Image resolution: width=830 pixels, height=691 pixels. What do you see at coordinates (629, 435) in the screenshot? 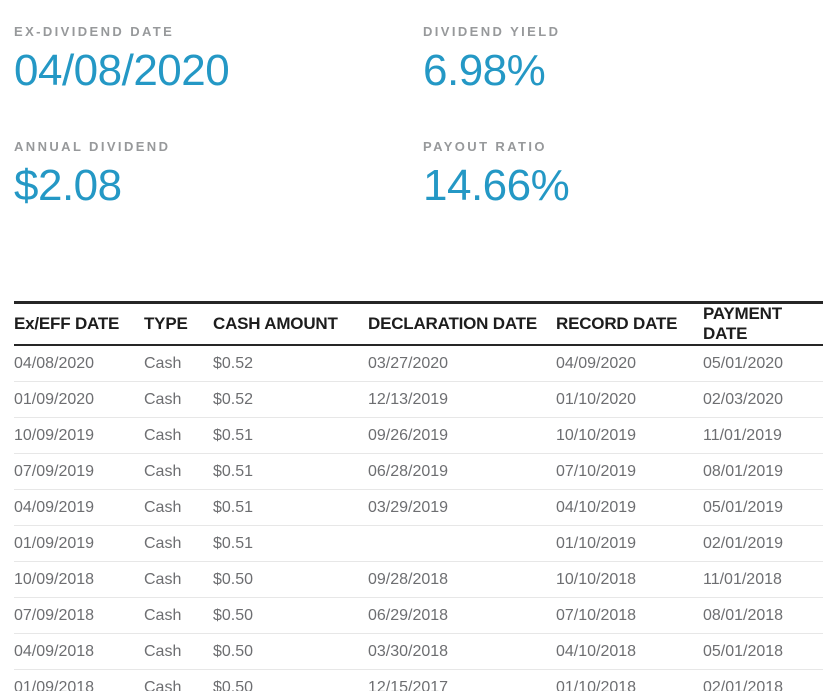
I see `cell-record-date: 10/10/2019` at bounding box center [629, 435].